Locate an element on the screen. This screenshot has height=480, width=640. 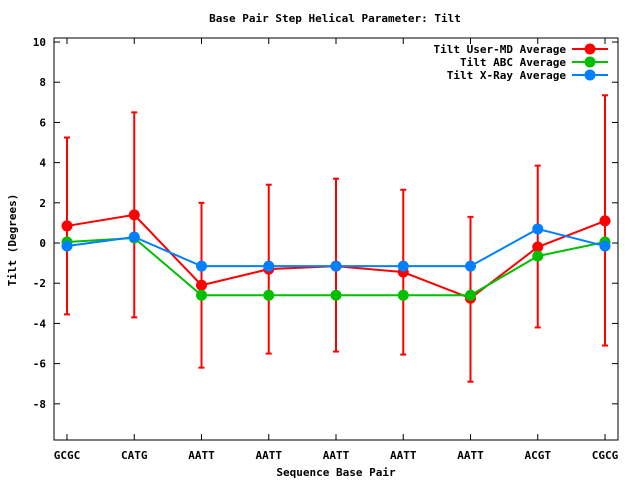
y-tick-label: -8 is located at coordinates (39, 404).